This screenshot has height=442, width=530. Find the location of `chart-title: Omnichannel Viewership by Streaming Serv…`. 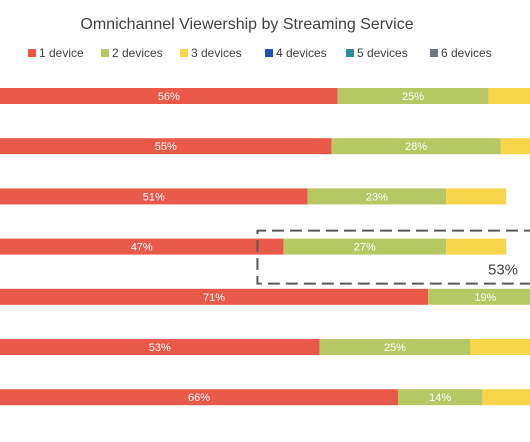

chart-title: Omnichannel Viewership by Streaming Serv… is located at coordinates (246, 24).